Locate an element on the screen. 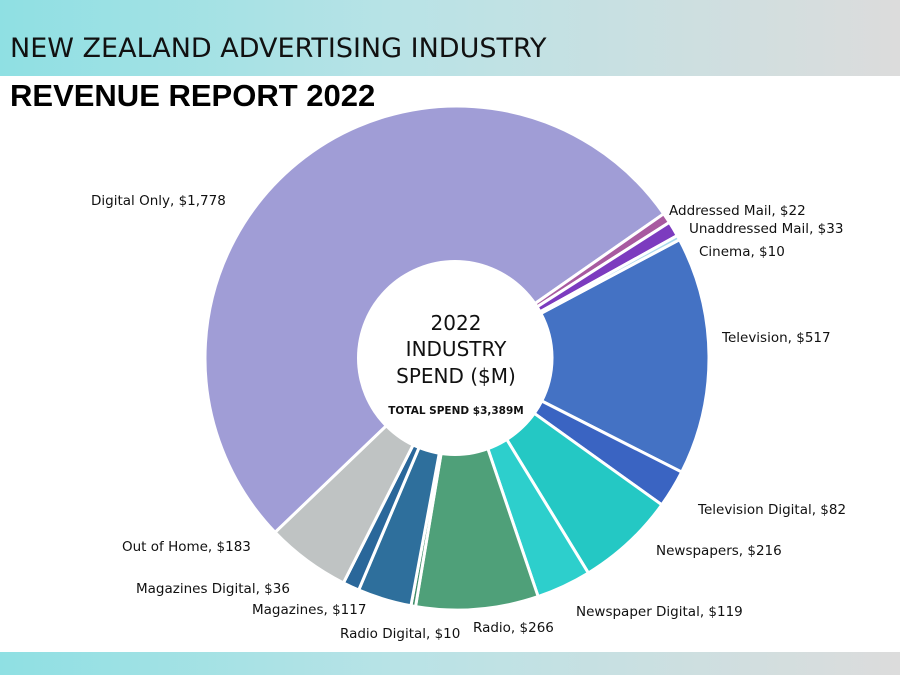 The image size is (900, 675). label-newspapers: Newspapers, $216 is located at coordinates (719, 551).